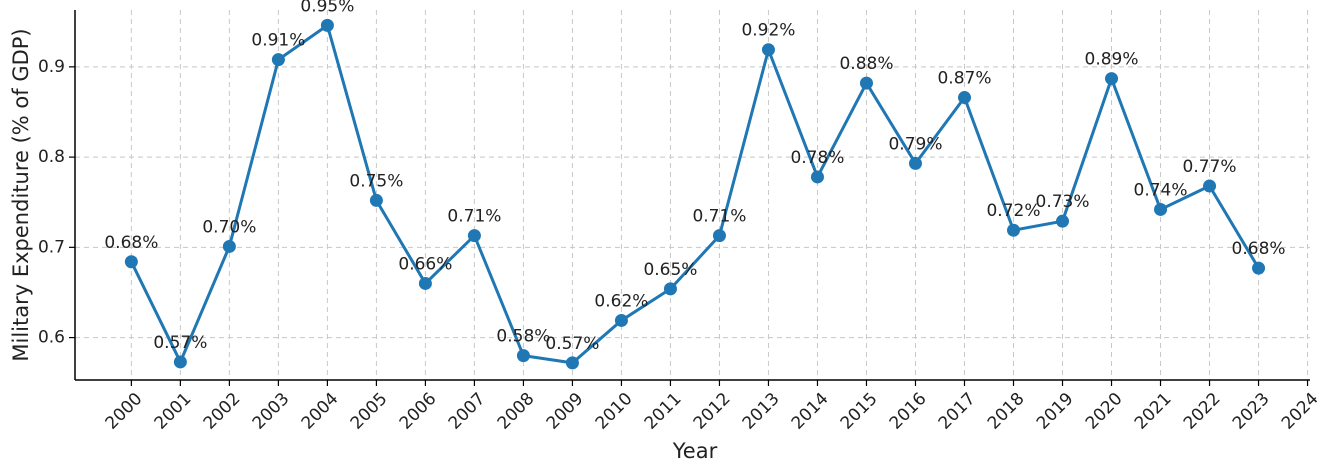  I want to click on x-tick-label: 2013, so click(761, 411).